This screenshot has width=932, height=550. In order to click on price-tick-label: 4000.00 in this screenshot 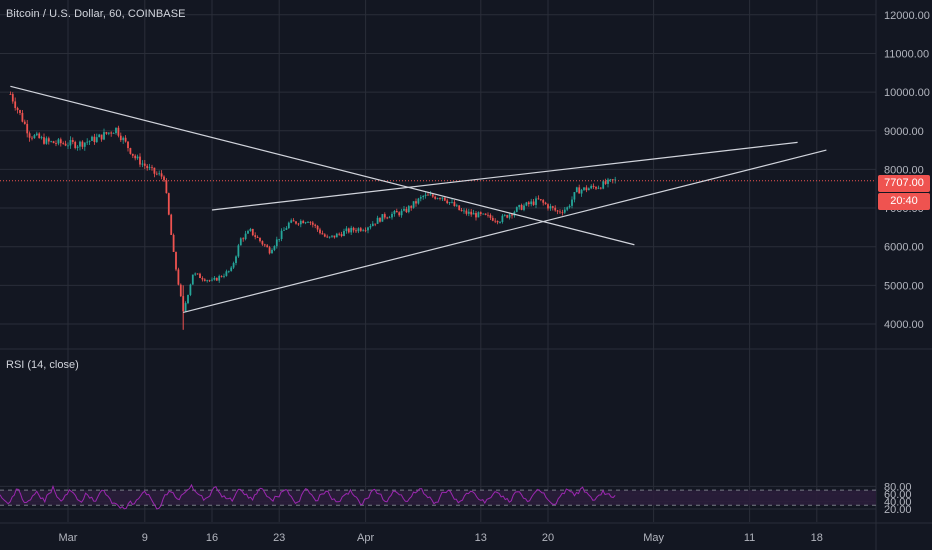, I will do `click(904, 325)`.